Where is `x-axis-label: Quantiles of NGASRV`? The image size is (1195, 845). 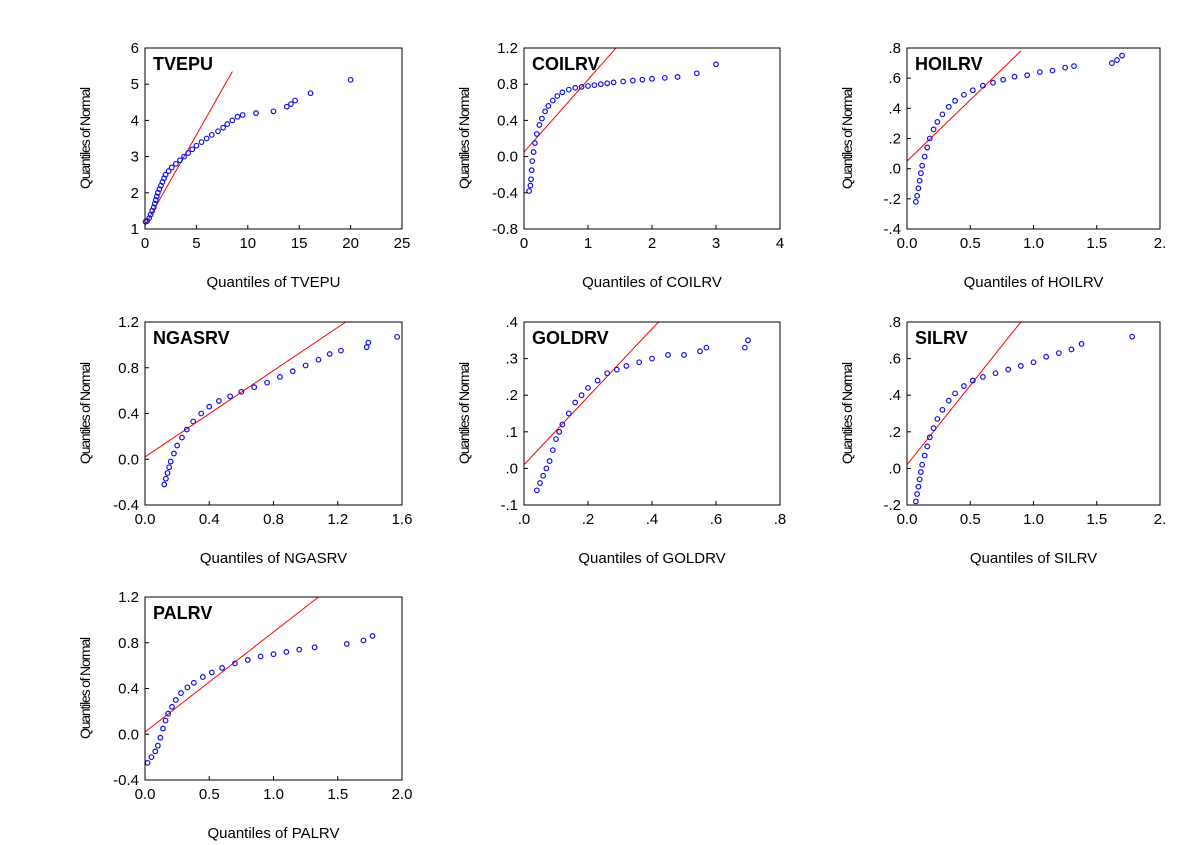 x-axis-label: Quantiles of NGASRV is located at coordinates (273, 558).